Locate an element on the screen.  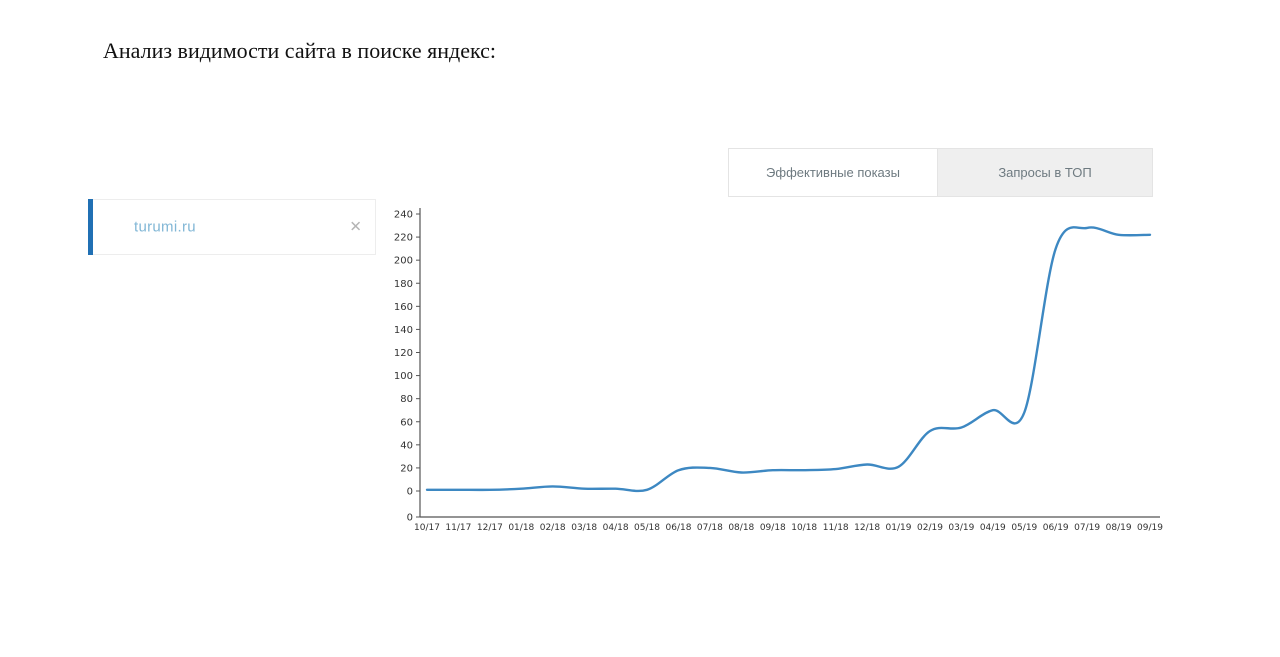
svg-text: 12/18 is located at coordinates (867, 528).